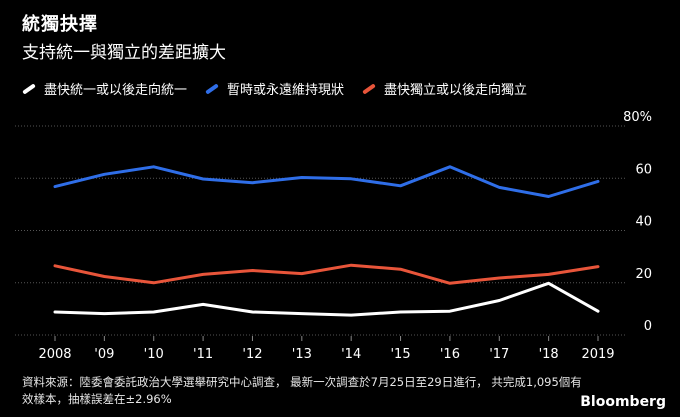 Image resolution: width=680 pixels, height=417 pixels. What do you see at coordinates (637, 117) in the screenshot?
I see `y-tick-label: 80%` at bounding box center [637, 117].